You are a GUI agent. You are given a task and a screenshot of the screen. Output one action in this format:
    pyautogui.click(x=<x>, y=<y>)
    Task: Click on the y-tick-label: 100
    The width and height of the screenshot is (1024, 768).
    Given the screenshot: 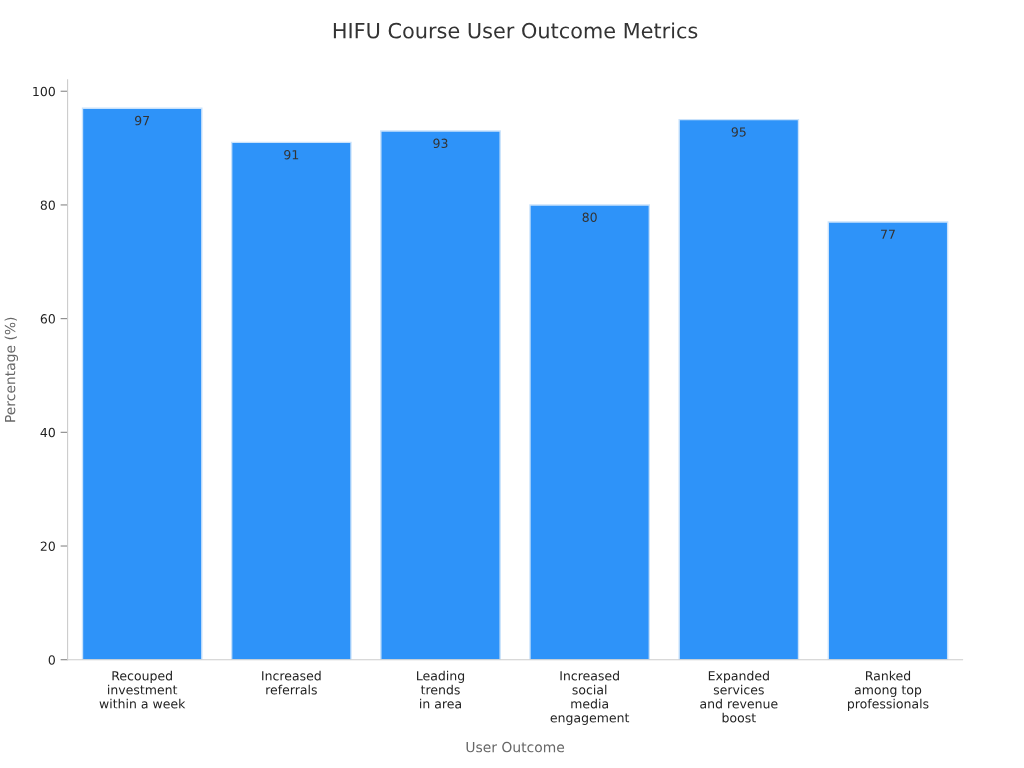 What is the action you would take?
    pyautogui.click(x=44, y=91)
    